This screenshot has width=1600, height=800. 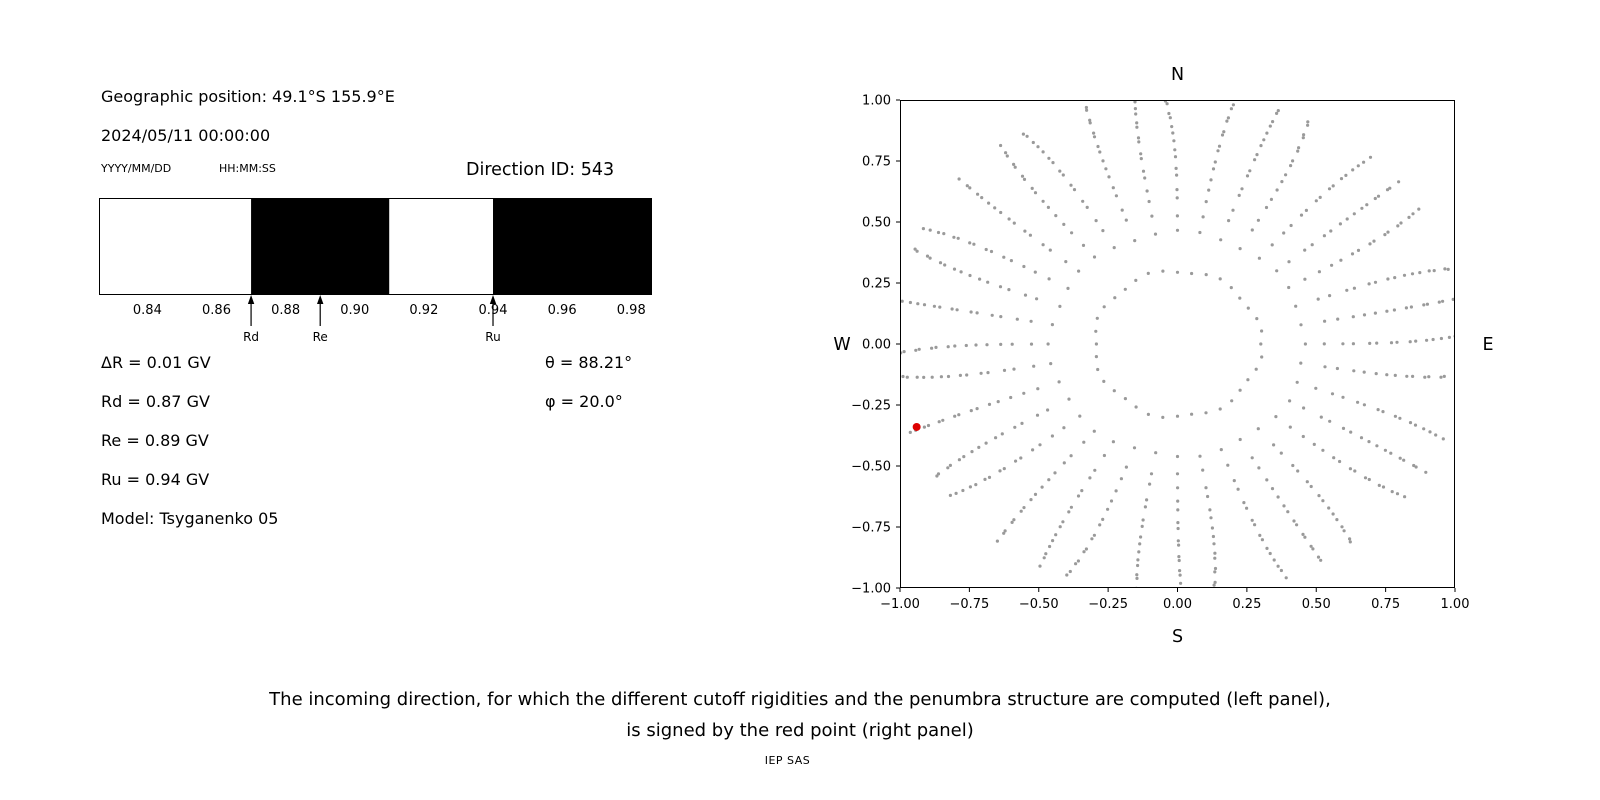 What do you see at coordinates (1487, 345) in the screenshot?
I see `compass-east-label: E` at bounding box center [1487, 345].